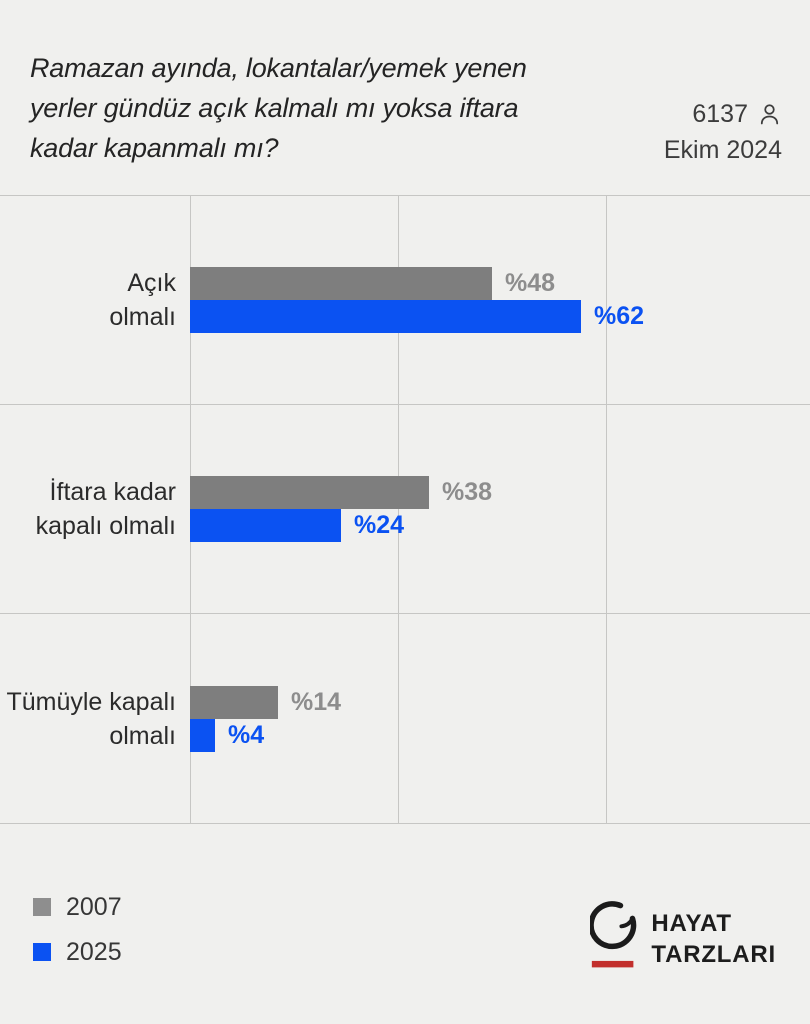 This screenshot has height=1024, width=810. Describe the element at coordinates (246, 734) in the screenshot. I see `value-label-2025: %4` at that location.